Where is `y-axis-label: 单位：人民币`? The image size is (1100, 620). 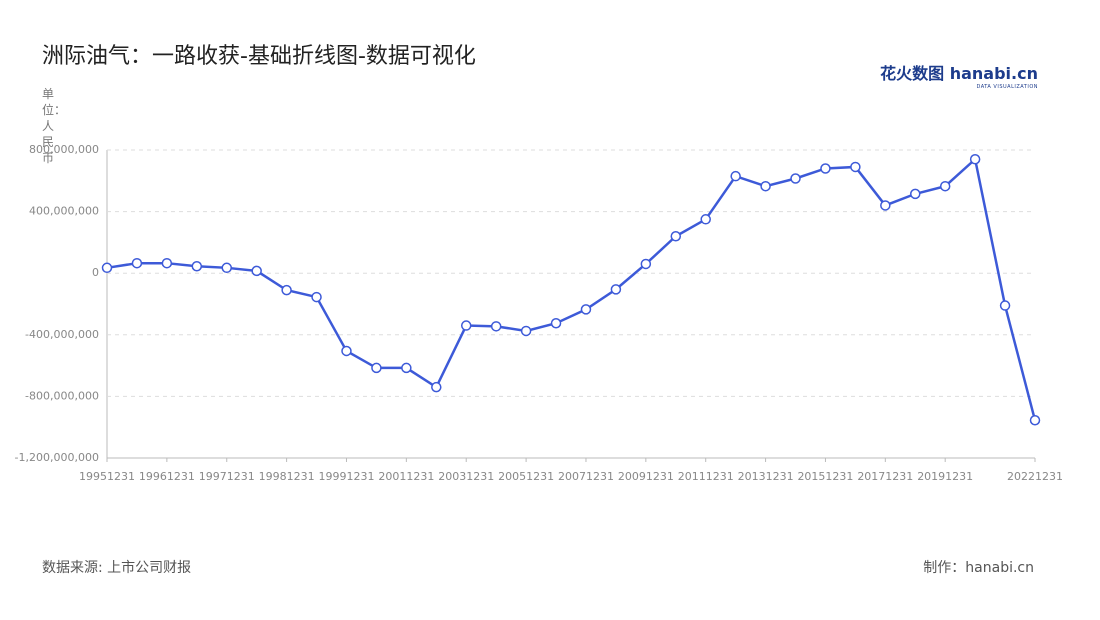 y-axis-label: 单位：人民币 is located at coordinates (54, 126).